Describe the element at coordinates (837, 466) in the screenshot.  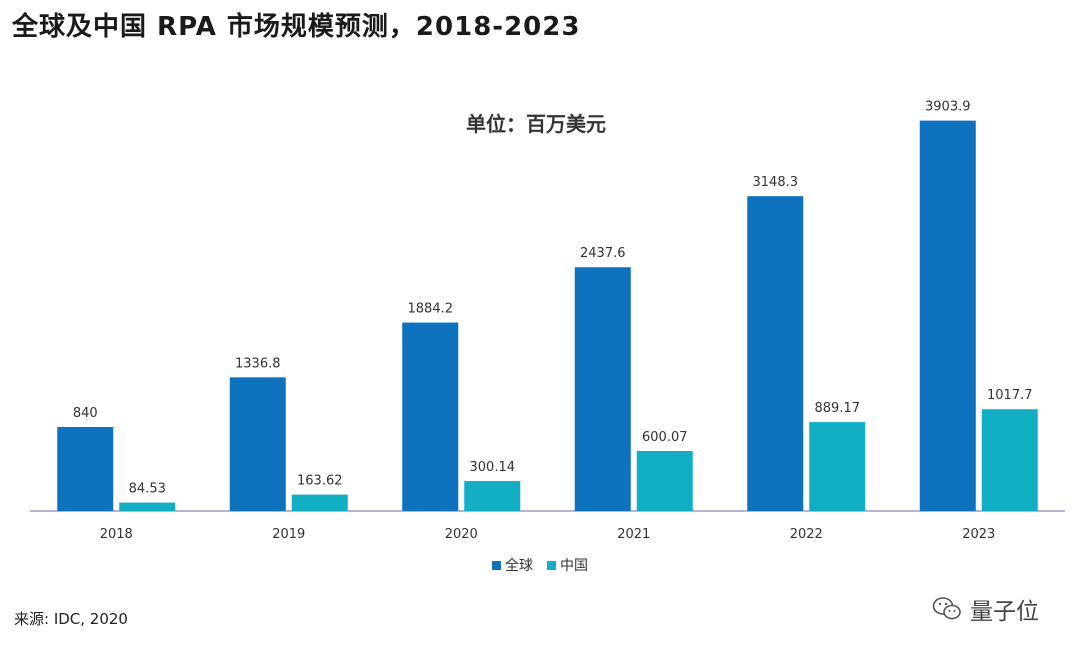
I see `bar-china-2022` at that location.